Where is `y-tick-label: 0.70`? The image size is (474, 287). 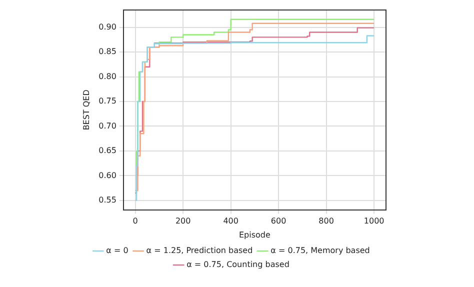 y-tick-label: 0.70 is located at coordinates (107, 125).